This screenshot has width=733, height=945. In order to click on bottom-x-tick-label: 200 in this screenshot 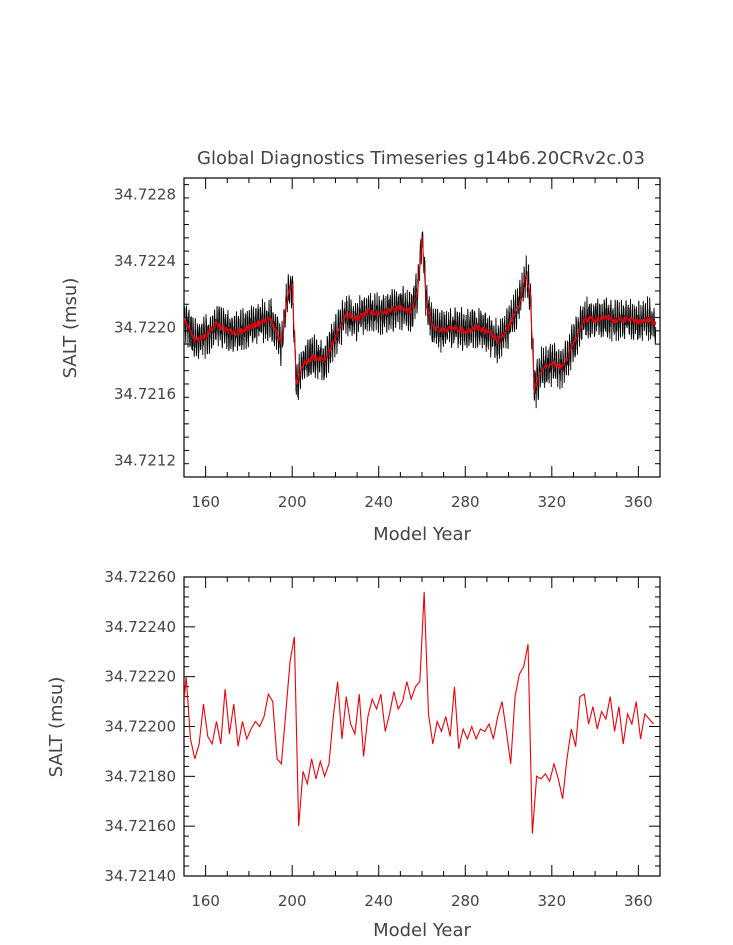, I will do `click(292, 901)`.